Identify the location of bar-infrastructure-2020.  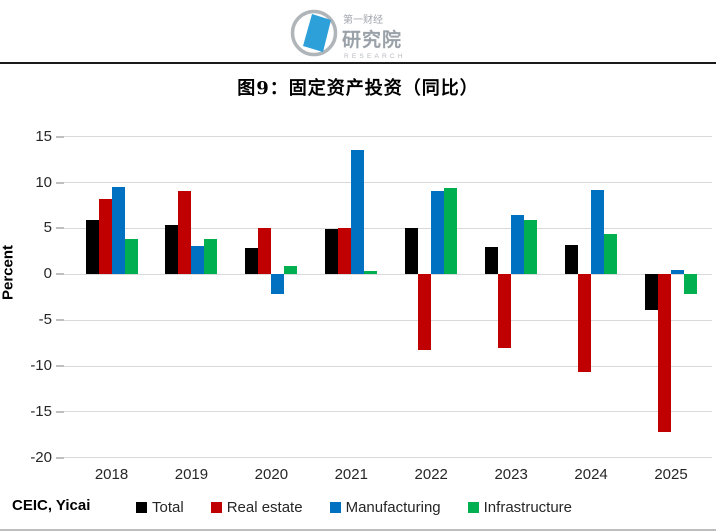
(291, 270).